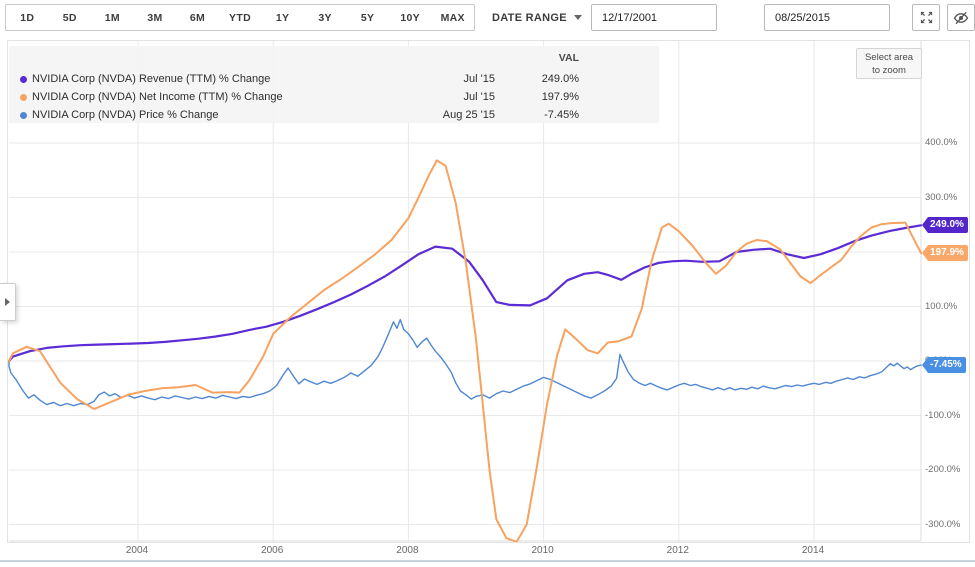 The height and width of the screenshot is (567, 975). I want to click on last-value-badge: -7.45%, so click(944, 365).